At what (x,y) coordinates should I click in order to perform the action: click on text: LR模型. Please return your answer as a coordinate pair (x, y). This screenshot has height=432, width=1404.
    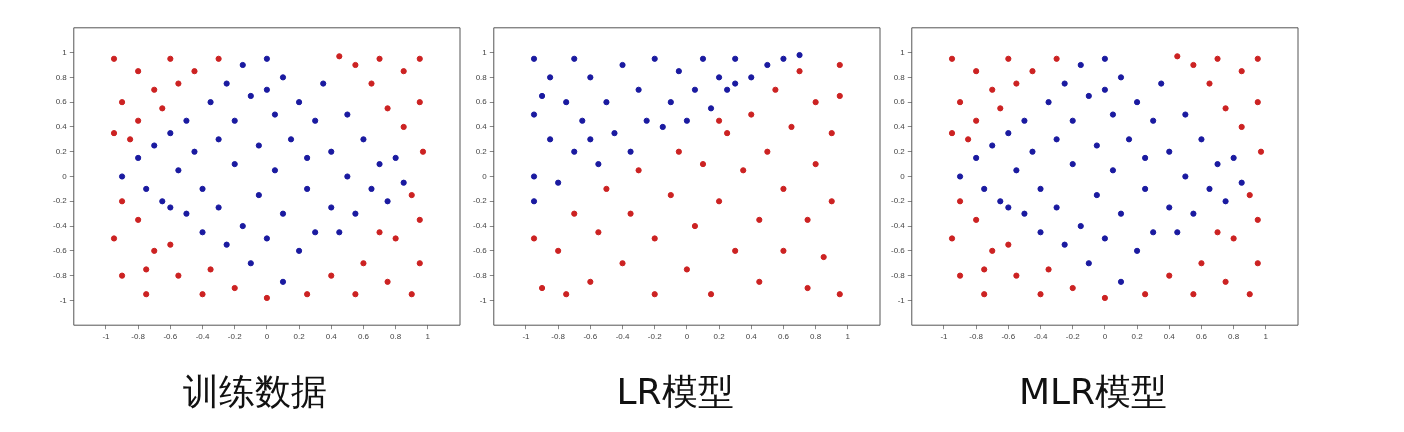
    Looking at the image, I should click on (675, 391).